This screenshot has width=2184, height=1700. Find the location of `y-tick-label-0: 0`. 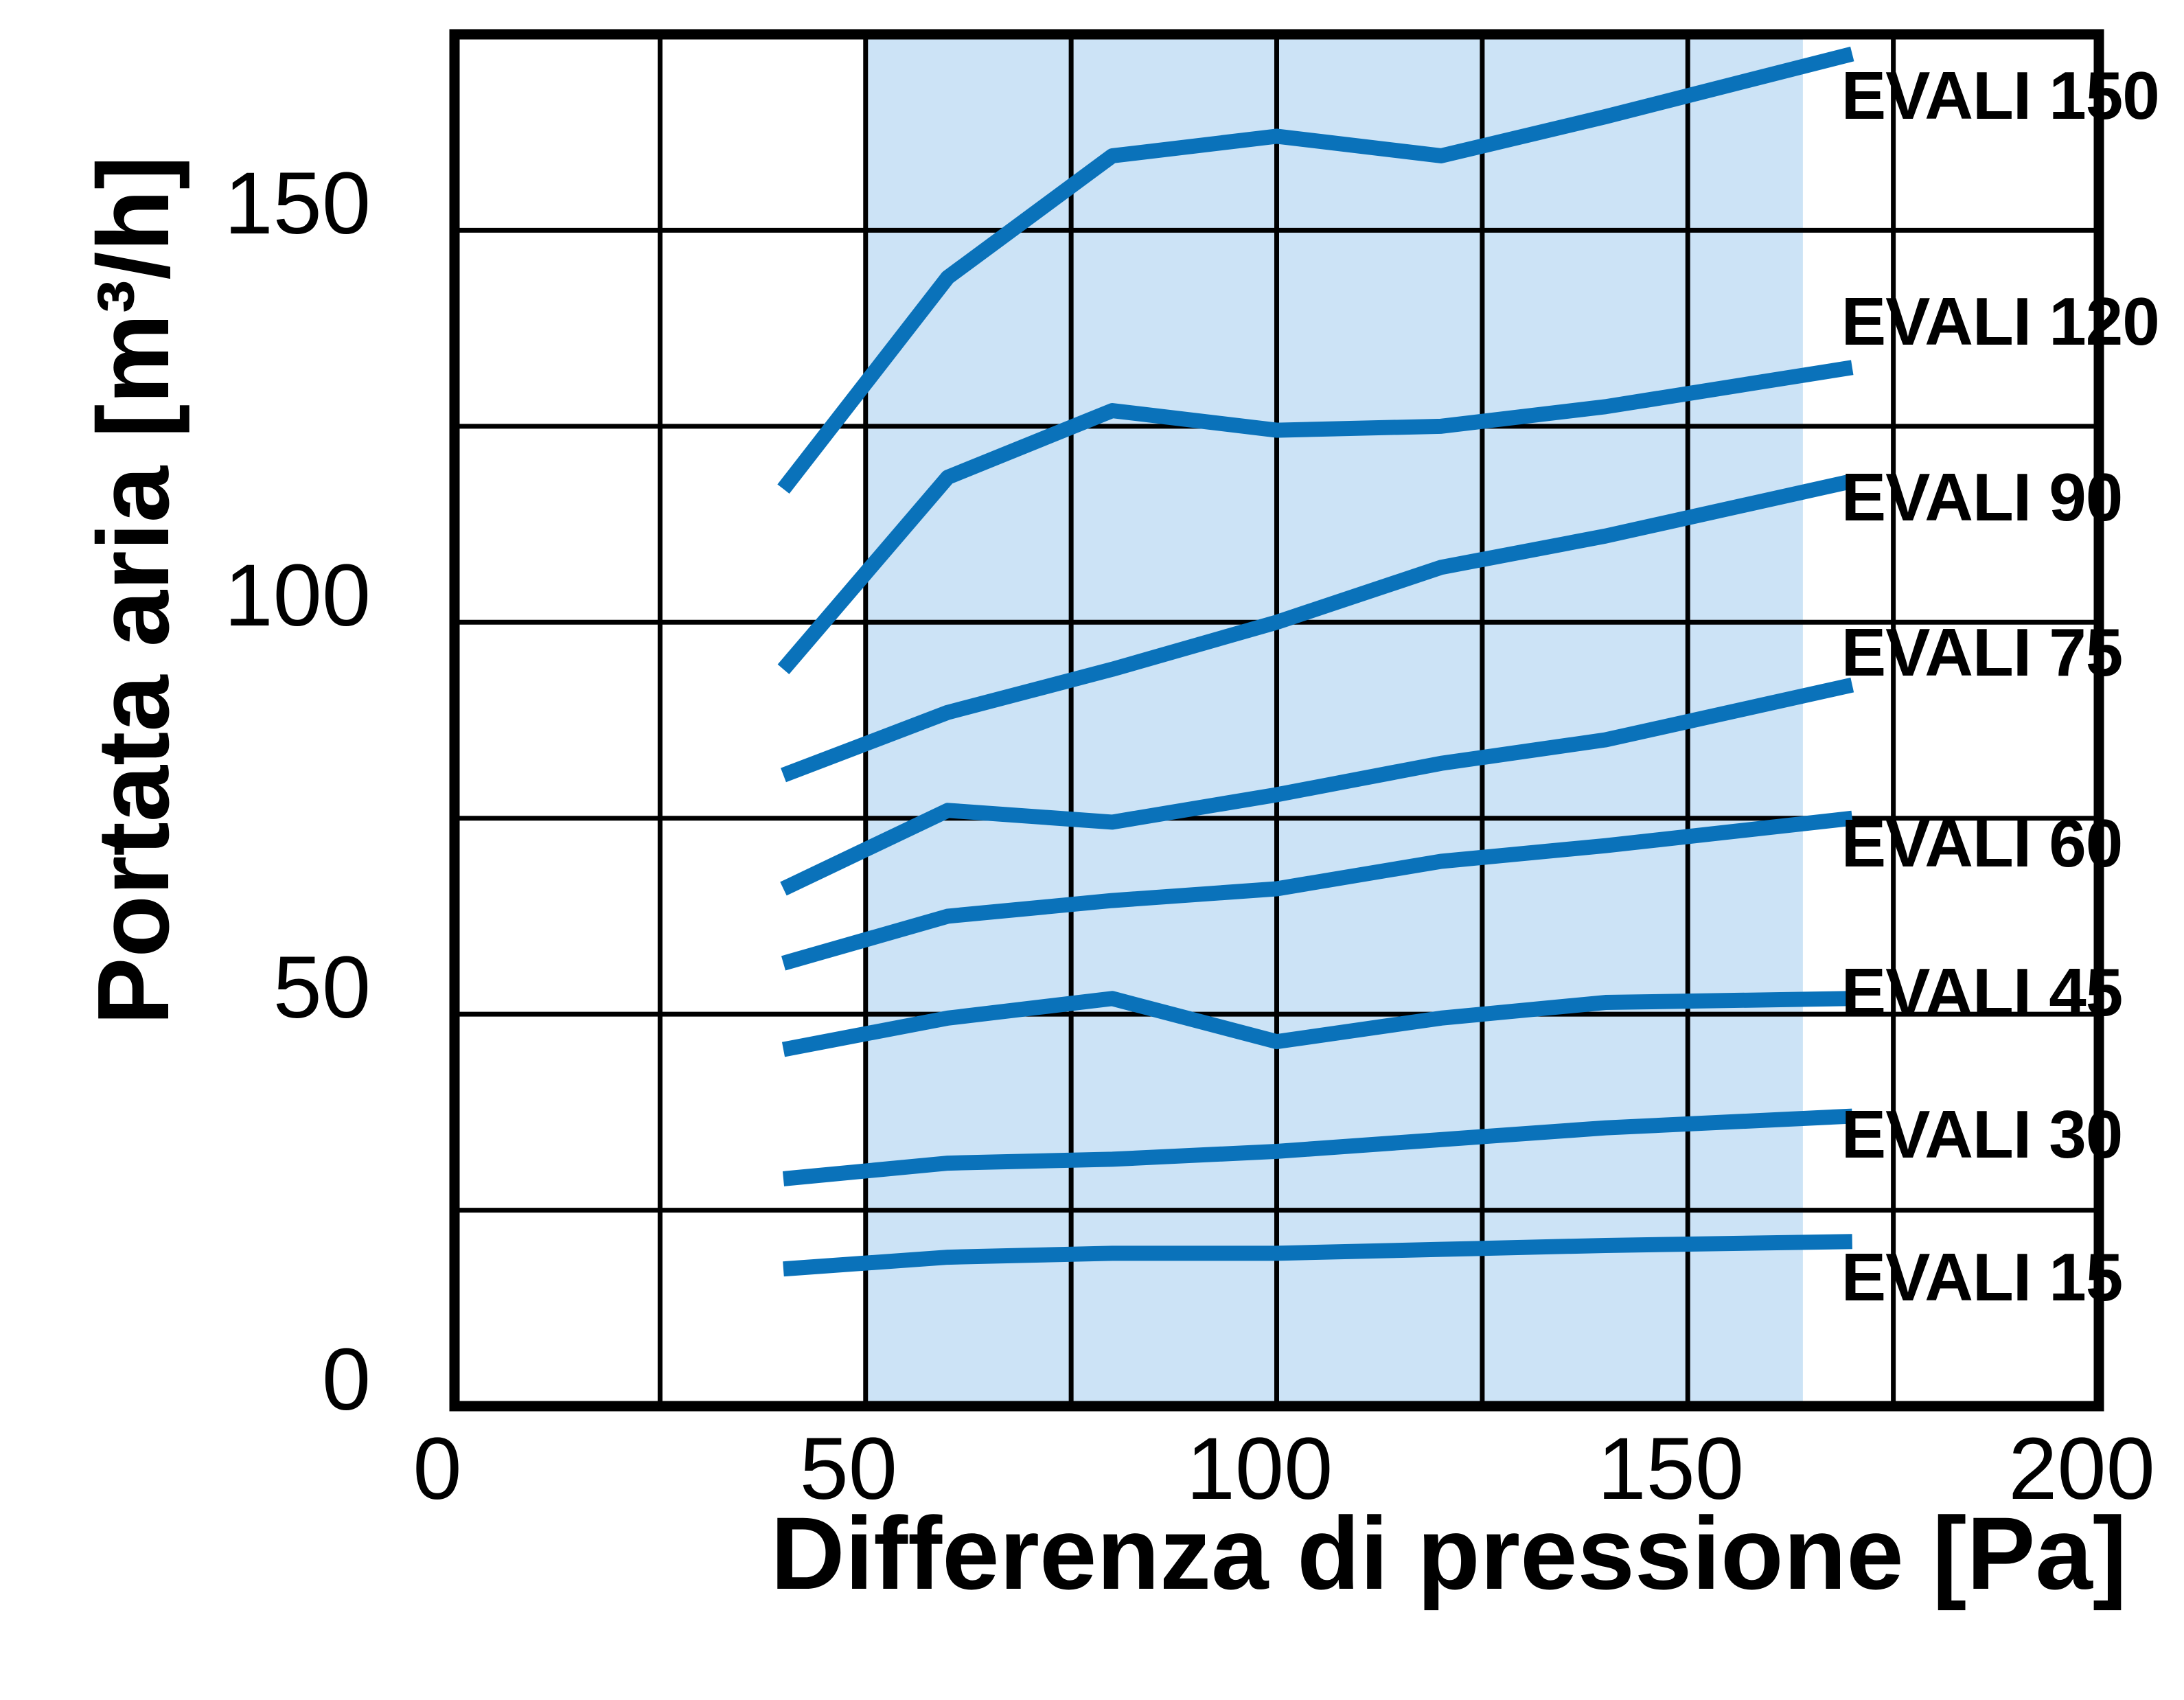

y-tick-label-0: 0 is located at coordinates (346, 1380).